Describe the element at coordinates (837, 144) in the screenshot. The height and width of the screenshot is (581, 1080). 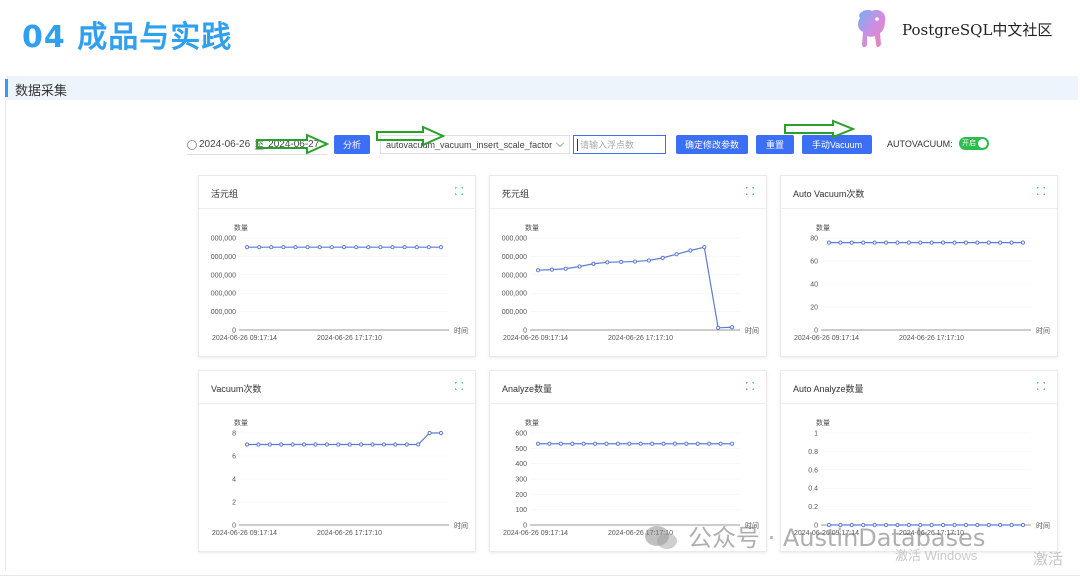
I see `manual-vacuum-button: 手动Vacuum` at that location.